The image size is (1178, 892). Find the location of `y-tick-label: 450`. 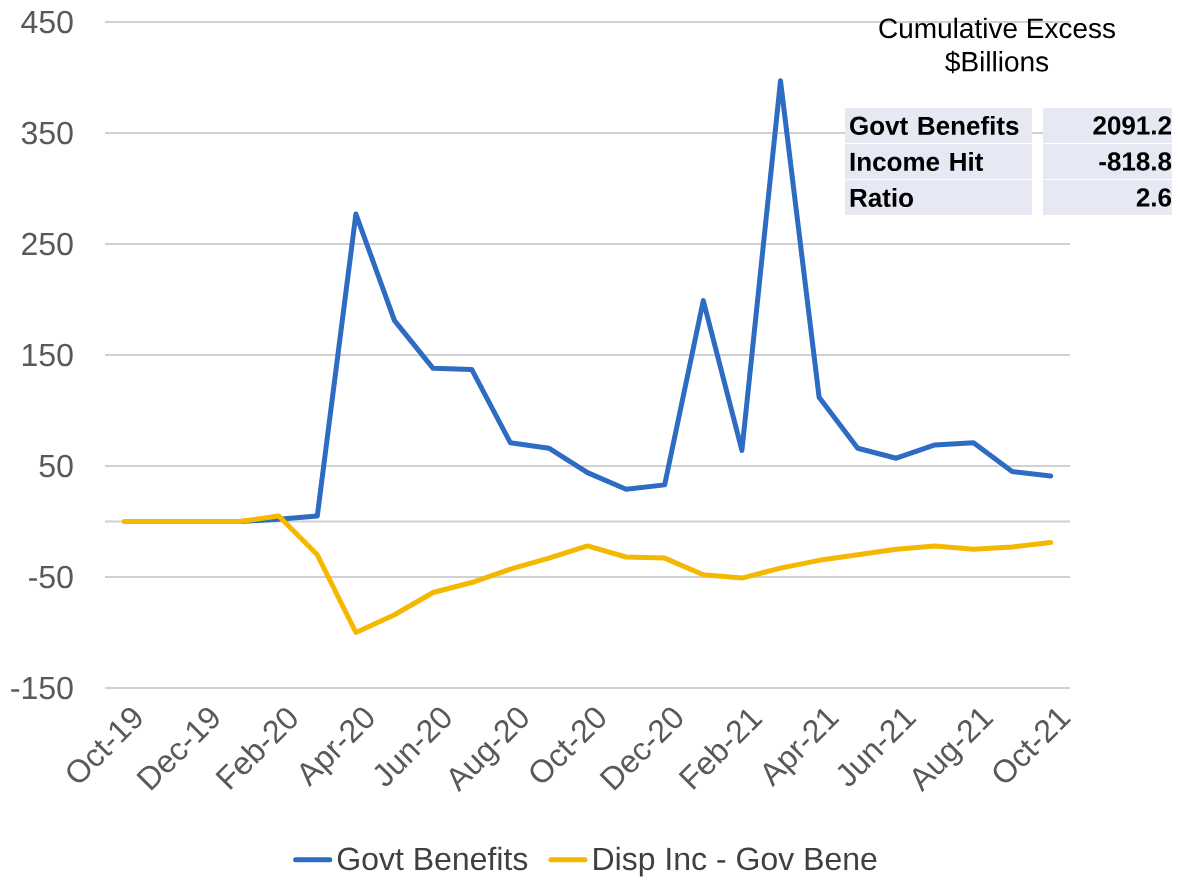

y-tick-label: 450 is located at coordinates (47, 22).